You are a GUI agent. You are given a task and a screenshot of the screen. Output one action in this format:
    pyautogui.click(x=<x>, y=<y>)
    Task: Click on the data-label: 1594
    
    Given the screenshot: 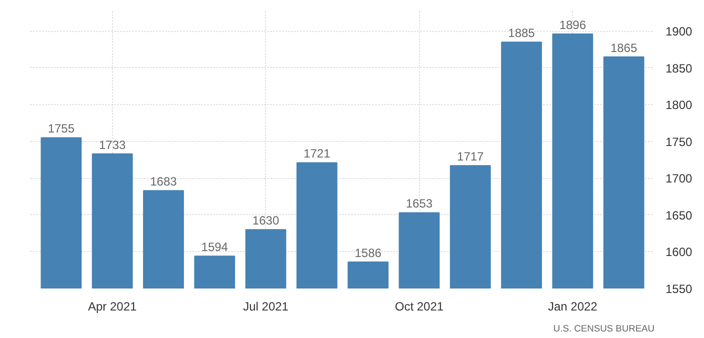 What is the action you would take?
    pyautogui.click(x=214, y=247)
    